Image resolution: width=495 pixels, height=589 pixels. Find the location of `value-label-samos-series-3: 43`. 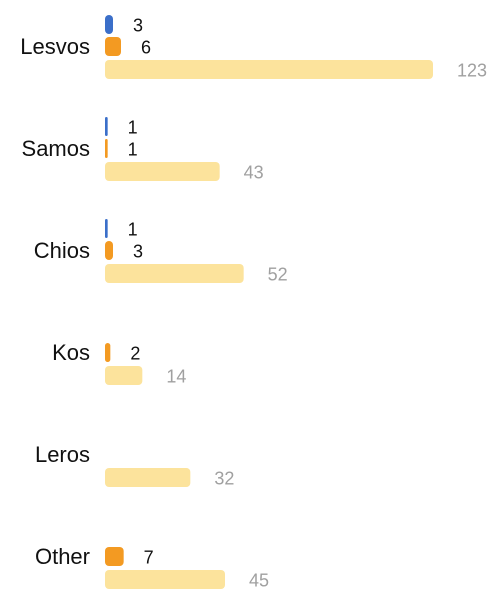

value-label-samos-series-3: 43 is located at coordinates (254, 173).